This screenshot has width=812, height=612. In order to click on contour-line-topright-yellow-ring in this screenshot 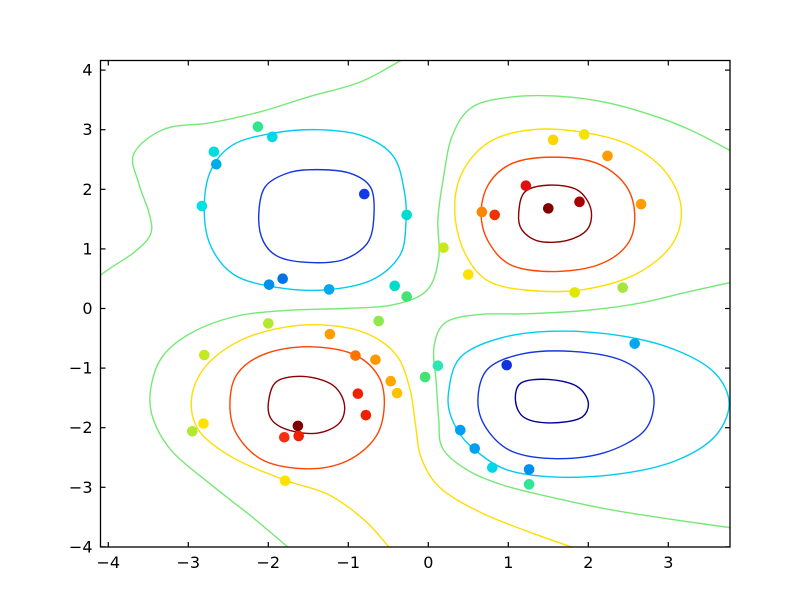, I will do `click(568, 210)`.